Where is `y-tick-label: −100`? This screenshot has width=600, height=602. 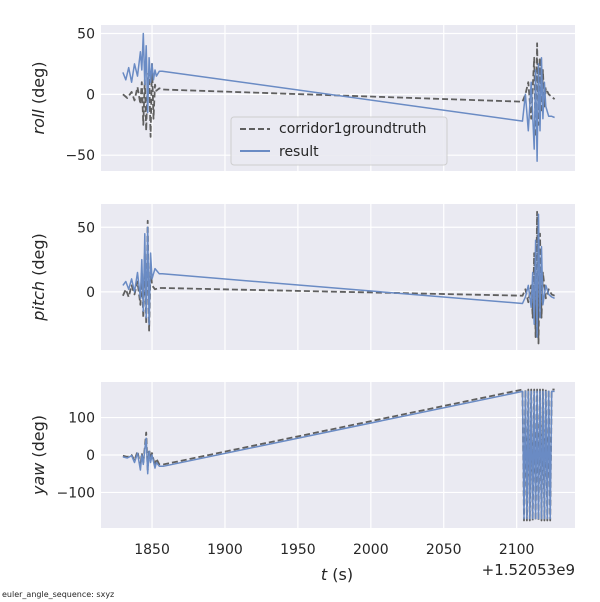
y-tick-label: −100 is located at coordinates (76, 493).